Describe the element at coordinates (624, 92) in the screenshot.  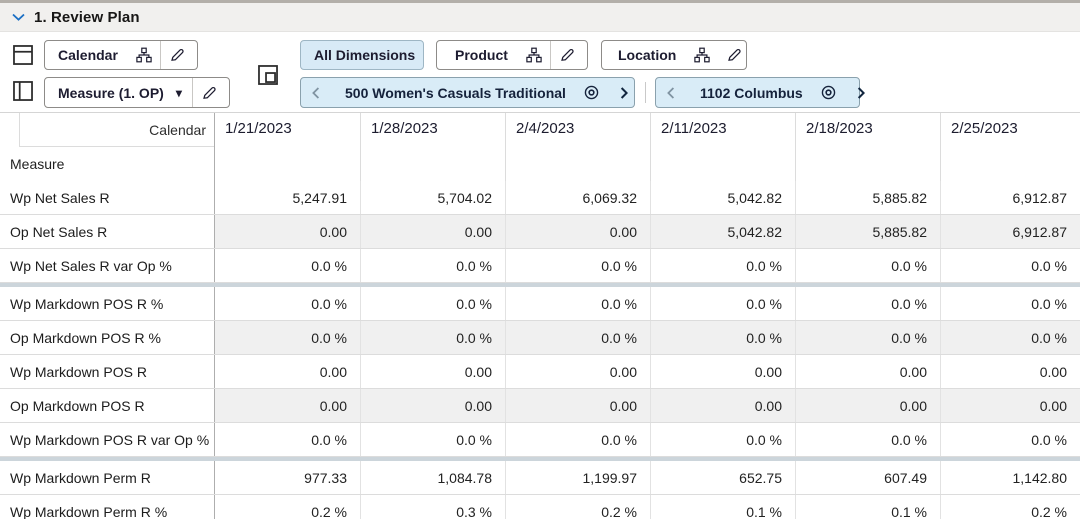
I see `product-next-chevron-right-icon` at that location.